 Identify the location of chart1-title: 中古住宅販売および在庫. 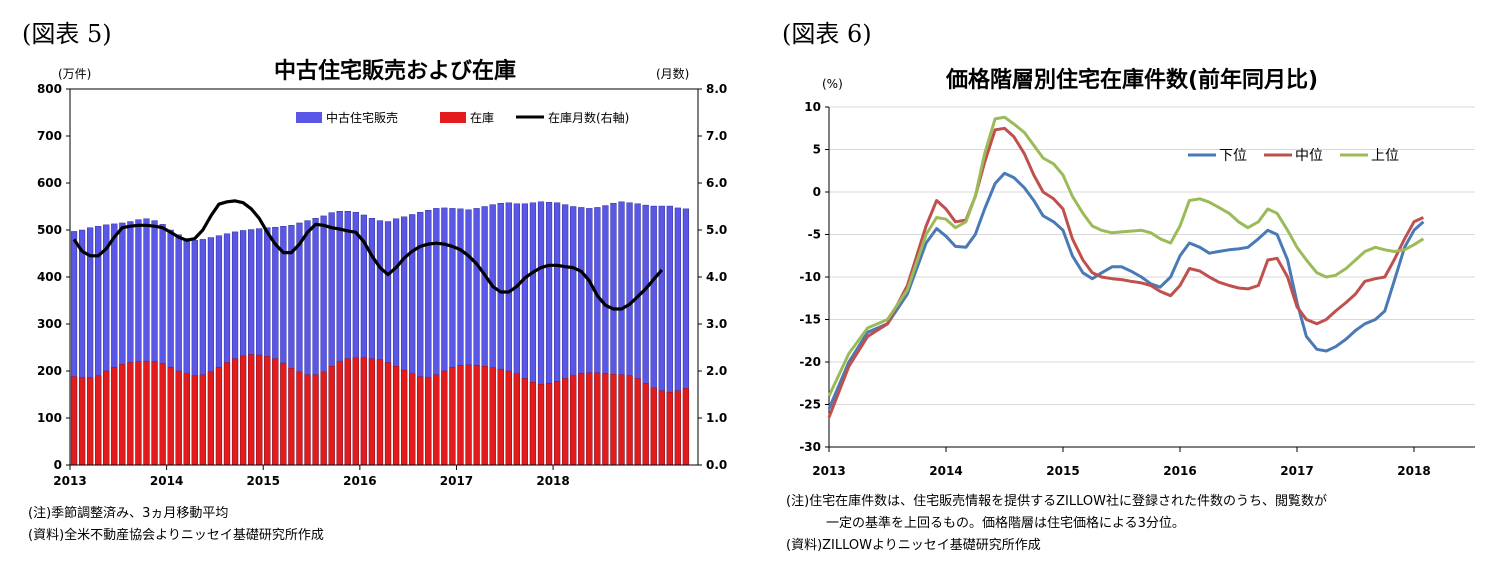
(395, 71).